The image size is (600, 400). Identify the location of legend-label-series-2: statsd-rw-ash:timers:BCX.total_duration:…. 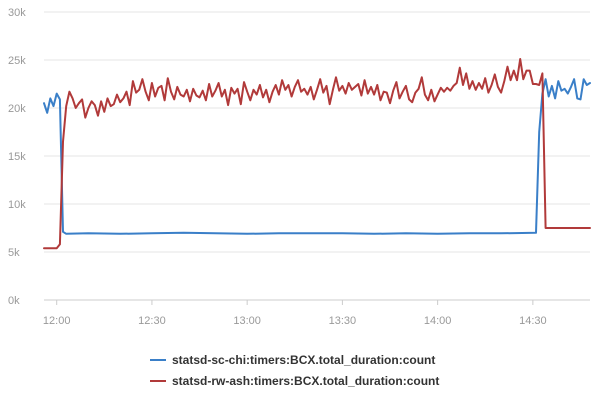
(306, 380).